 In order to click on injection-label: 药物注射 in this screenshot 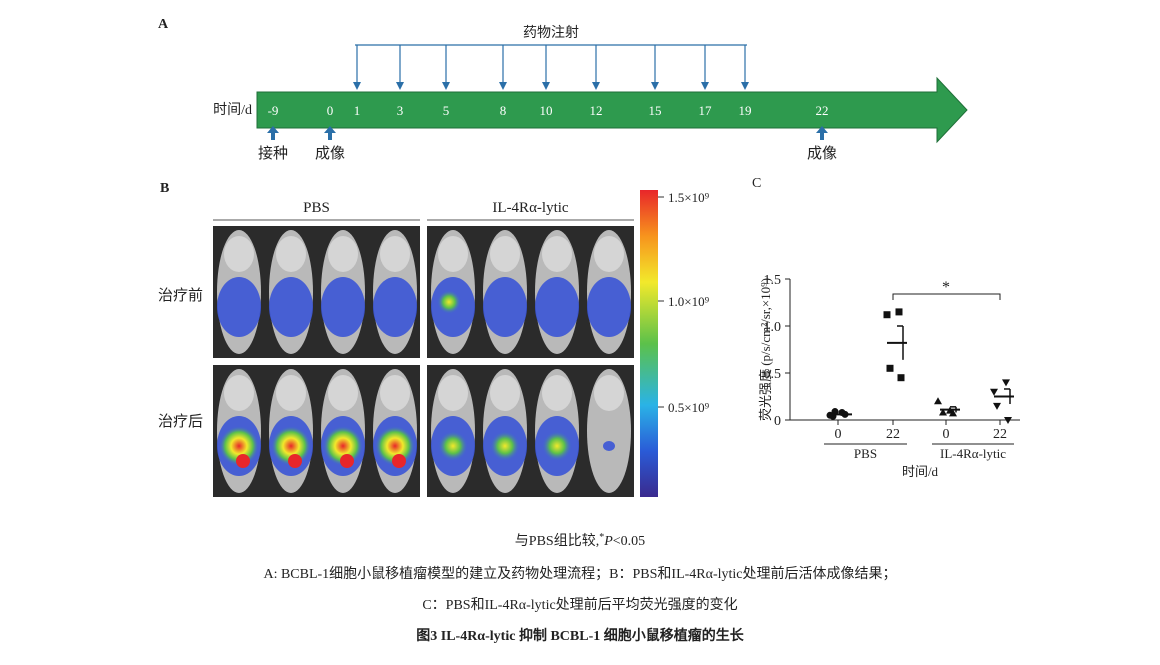, I will do `click(551, 33)`.